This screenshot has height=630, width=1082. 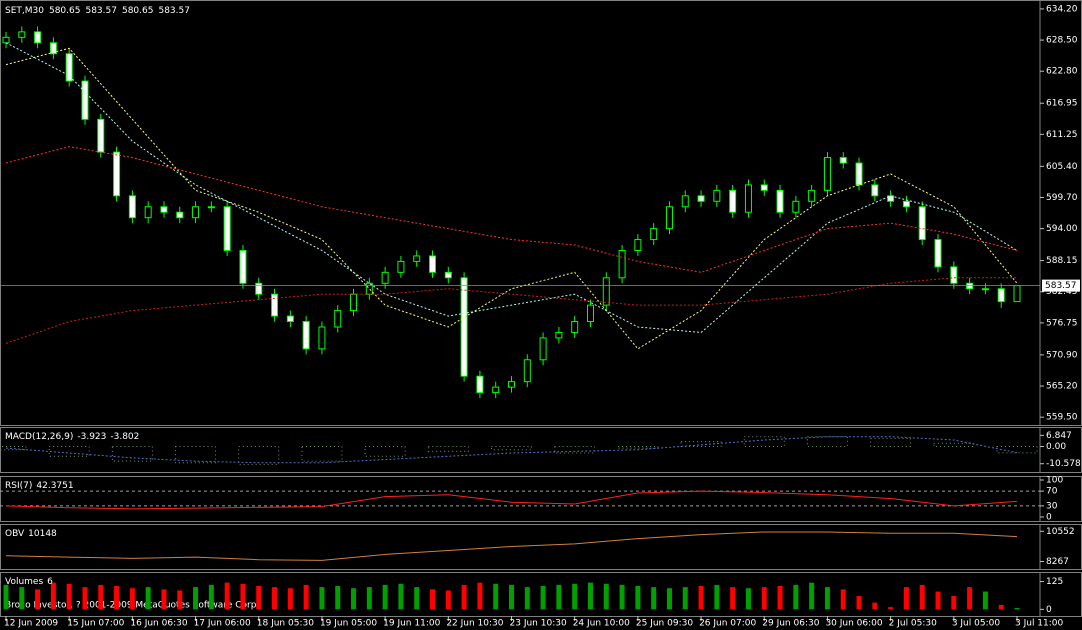 What do you see at coordinates (1062, 198) in the screenshot?
I see `y-tick-label: 599.70` at bounding box center [1062, 198].